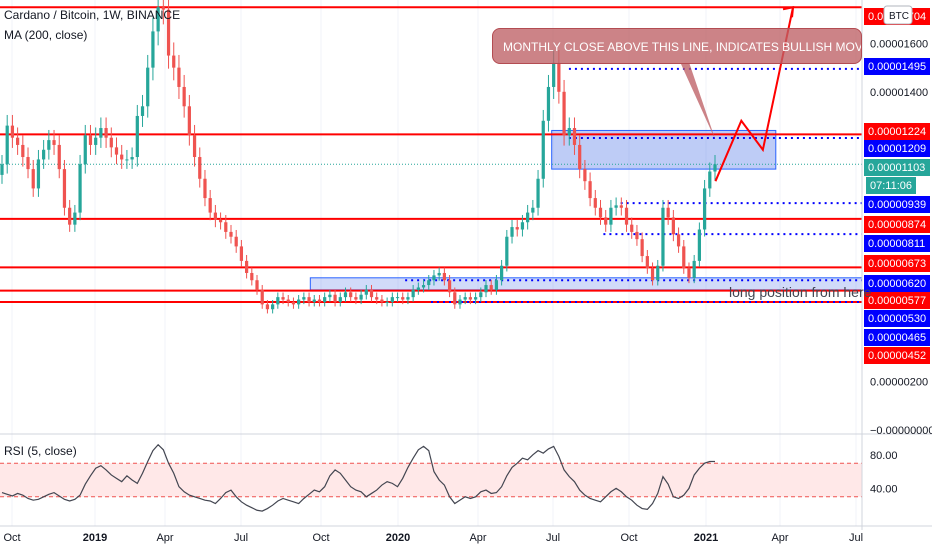 This screenshot has height=550, width=932. I want to click on price-badge-text: 0.00000811, so click(896, 244).